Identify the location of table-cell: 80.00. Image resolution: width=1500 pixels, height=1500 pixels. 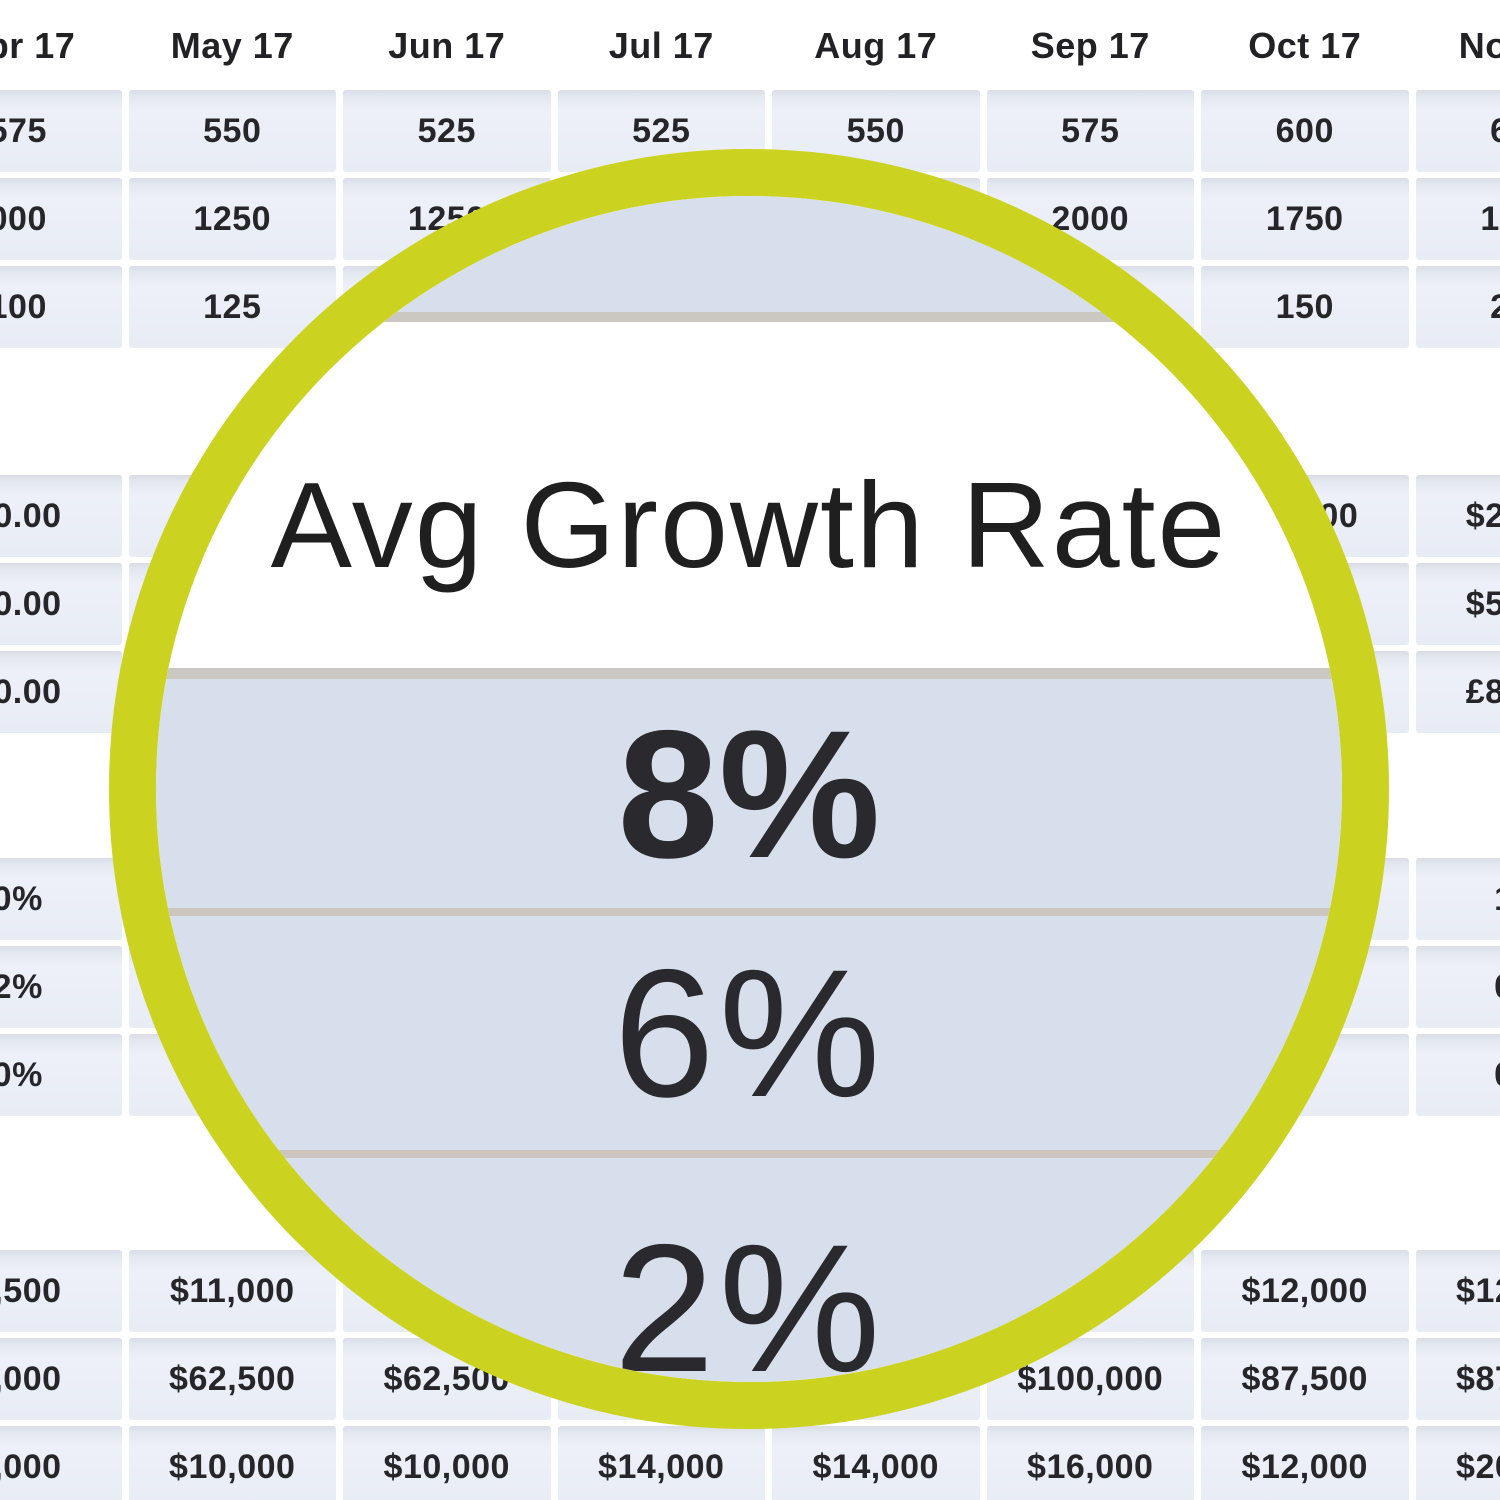
(61, 692).